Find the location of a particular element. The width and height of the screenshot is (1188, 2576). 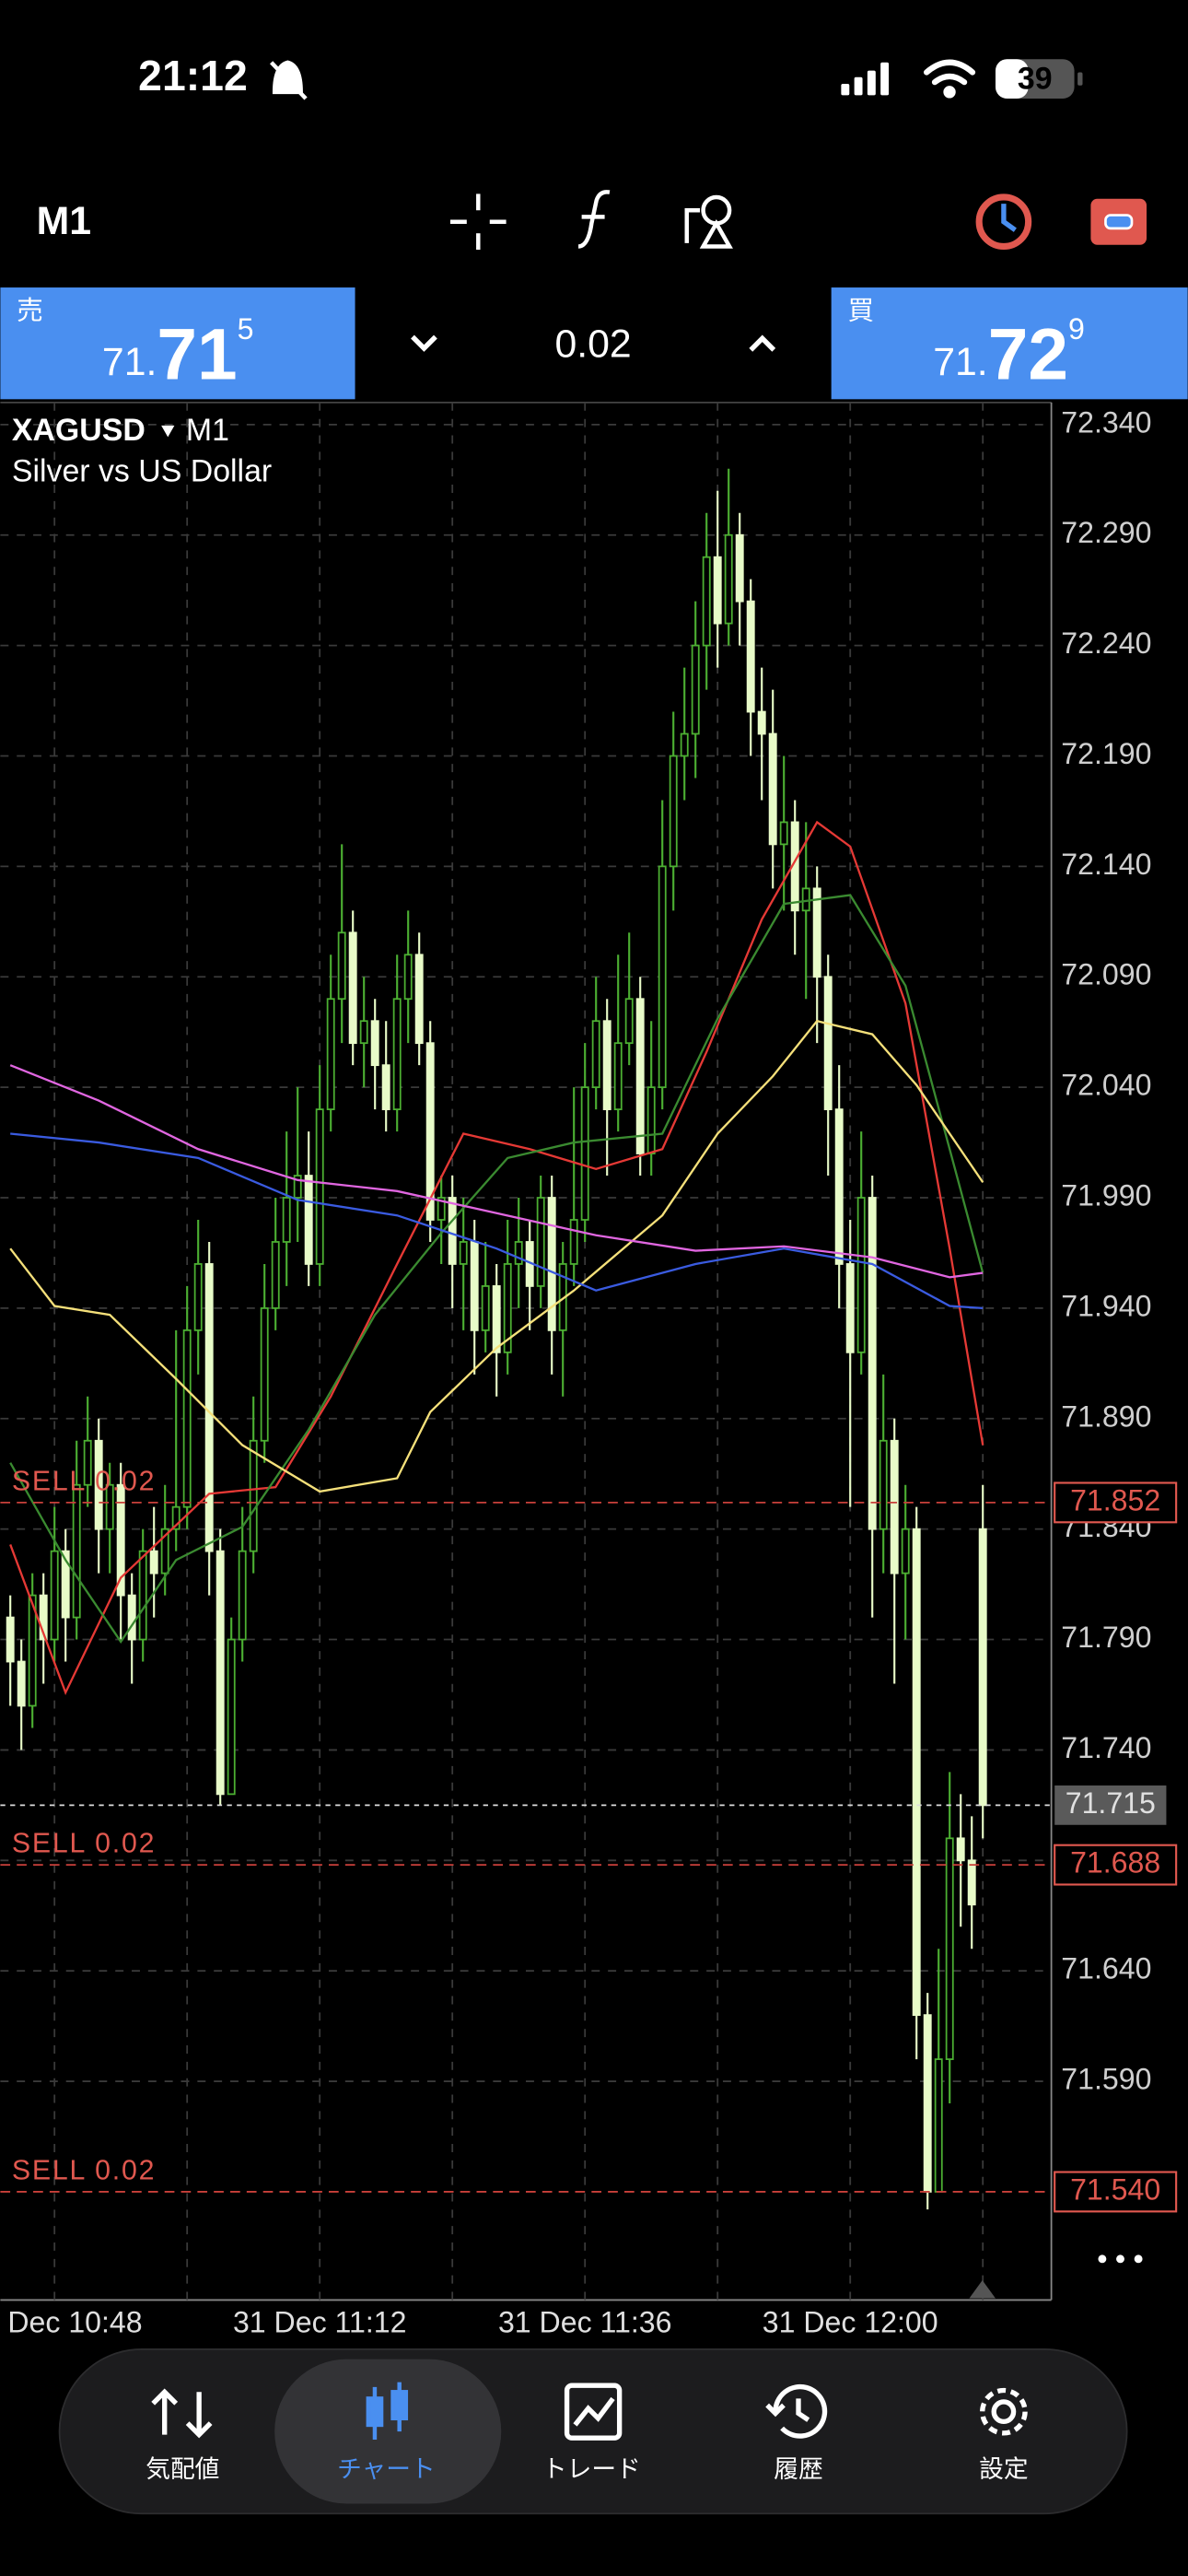

lot-size: 0.02 is located at coordinates (592, 344).